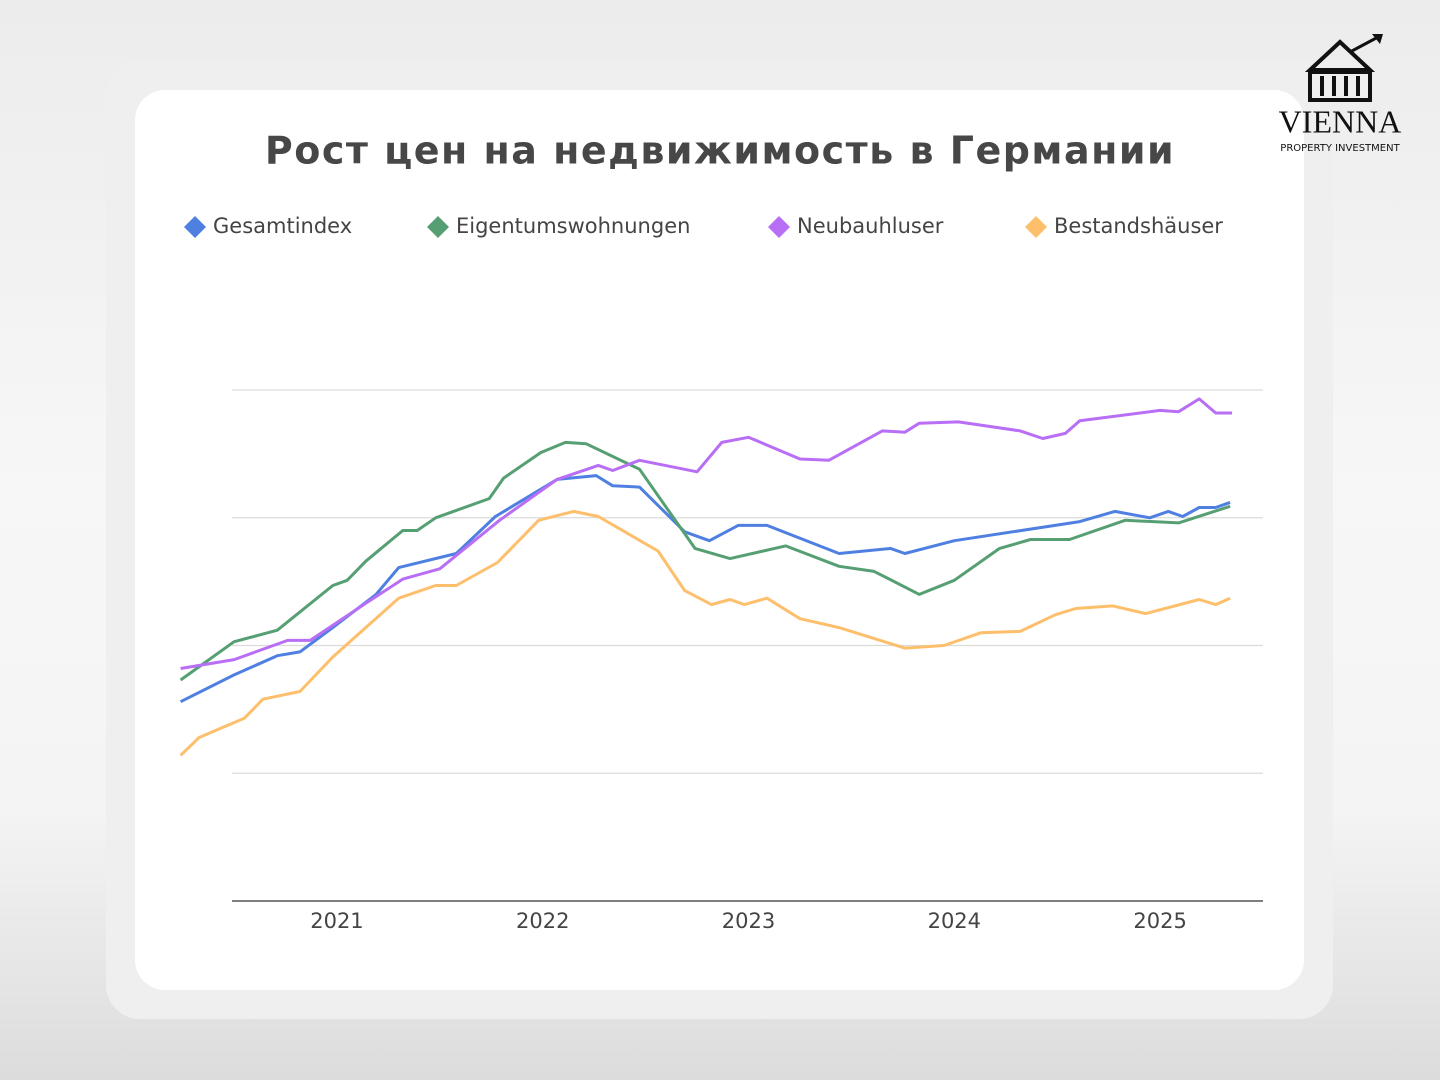  Describe the element at coordinates (748, 921) in the screenshot. I see `x-tick-label: 2023` at that location.